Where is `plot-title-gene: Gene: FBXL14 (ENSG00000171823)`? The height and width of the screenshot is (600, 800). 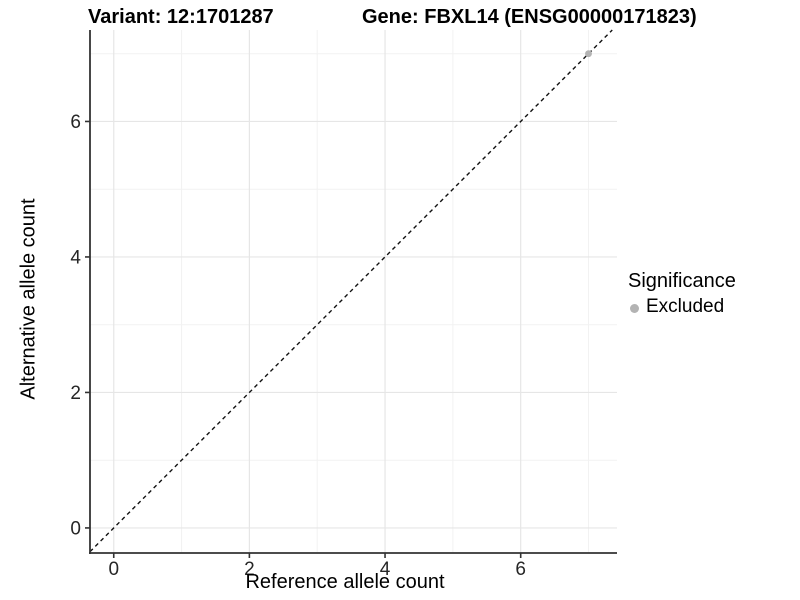
plot-title-gene: Gene: FBXL14 (ENSG00000171823) is located at coordinates (529, 17).